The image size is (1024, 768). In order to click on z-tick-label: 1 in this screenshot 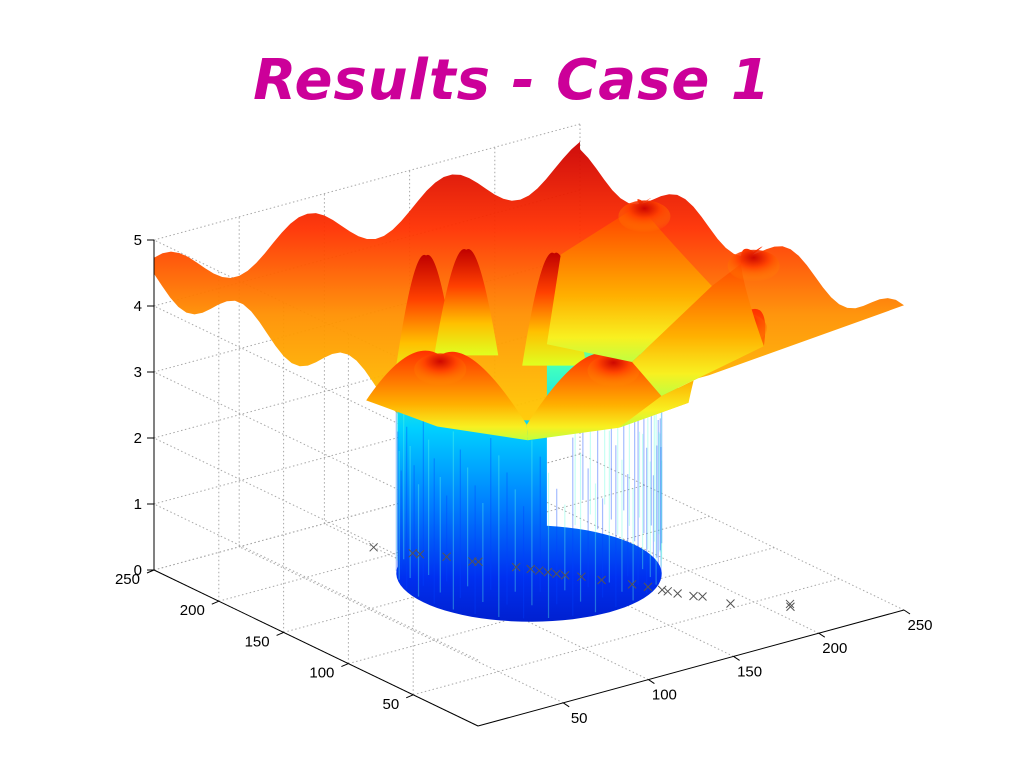, I will do `click(138, 504)`.